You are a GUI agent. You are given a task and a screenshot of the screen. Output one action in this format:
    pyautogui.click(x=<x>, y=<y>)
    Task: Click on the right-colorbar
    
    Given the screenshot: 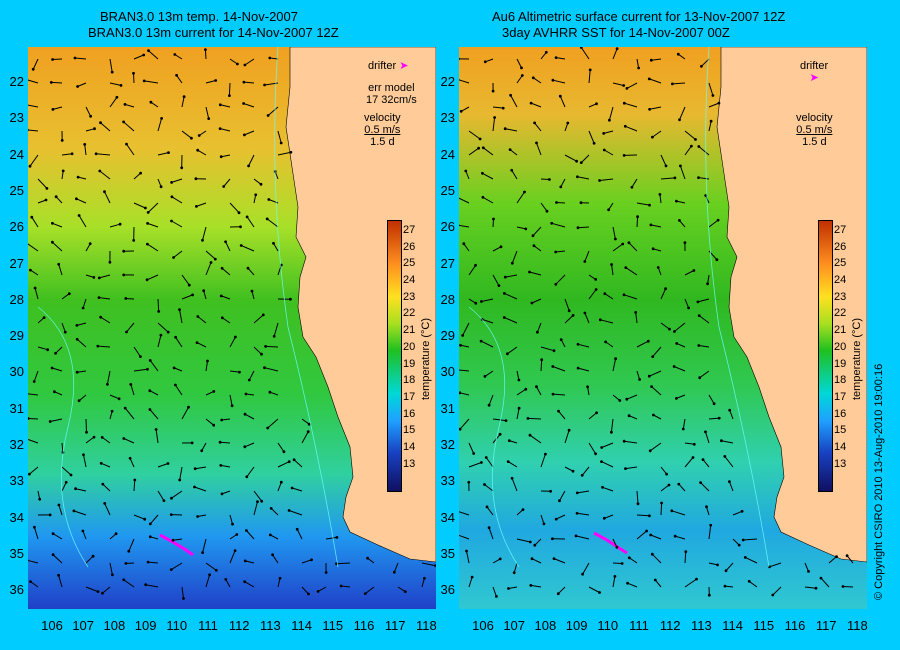 What is the action you would take?
    pyautogui.click(x=825, y=356)
    